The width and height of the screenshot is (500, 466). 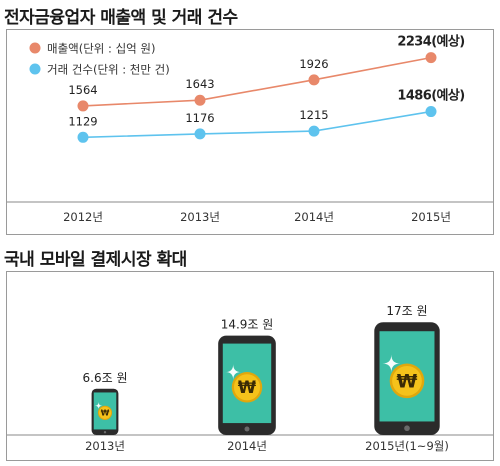 I want to click on won-symbol-2: ₩, so click(x=247, y=387).